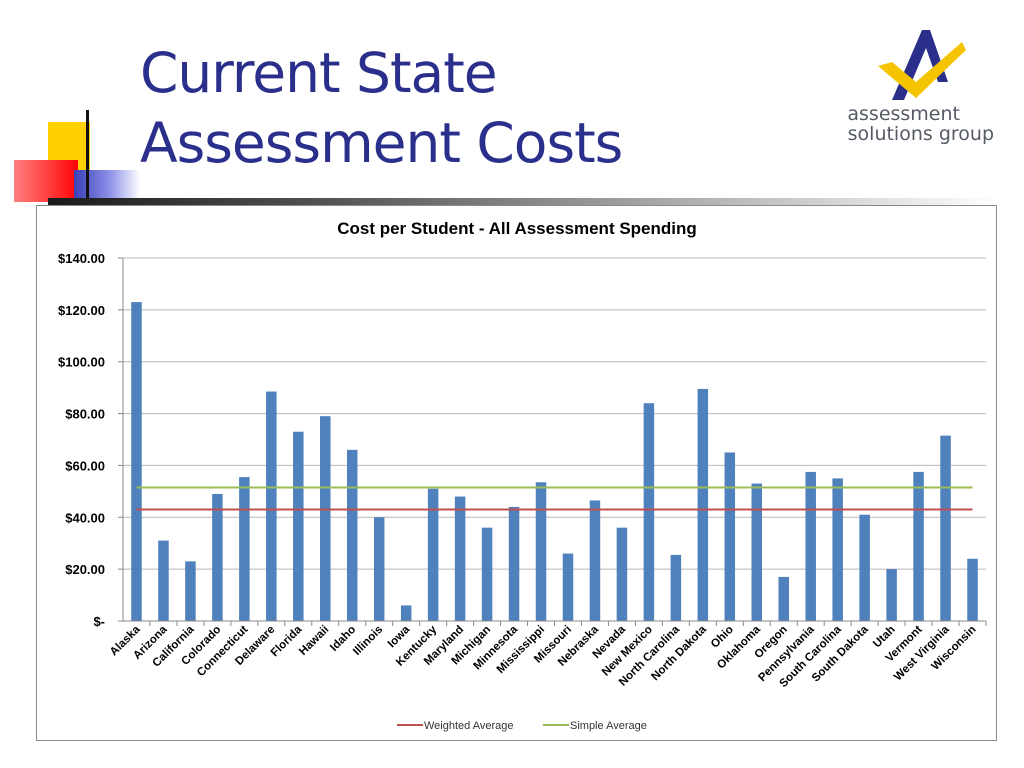 This screenshot has width=1024, height=768. Describe the element at coordinates (217, 557) in the screenshot. I see `bar-colorado` at that location.